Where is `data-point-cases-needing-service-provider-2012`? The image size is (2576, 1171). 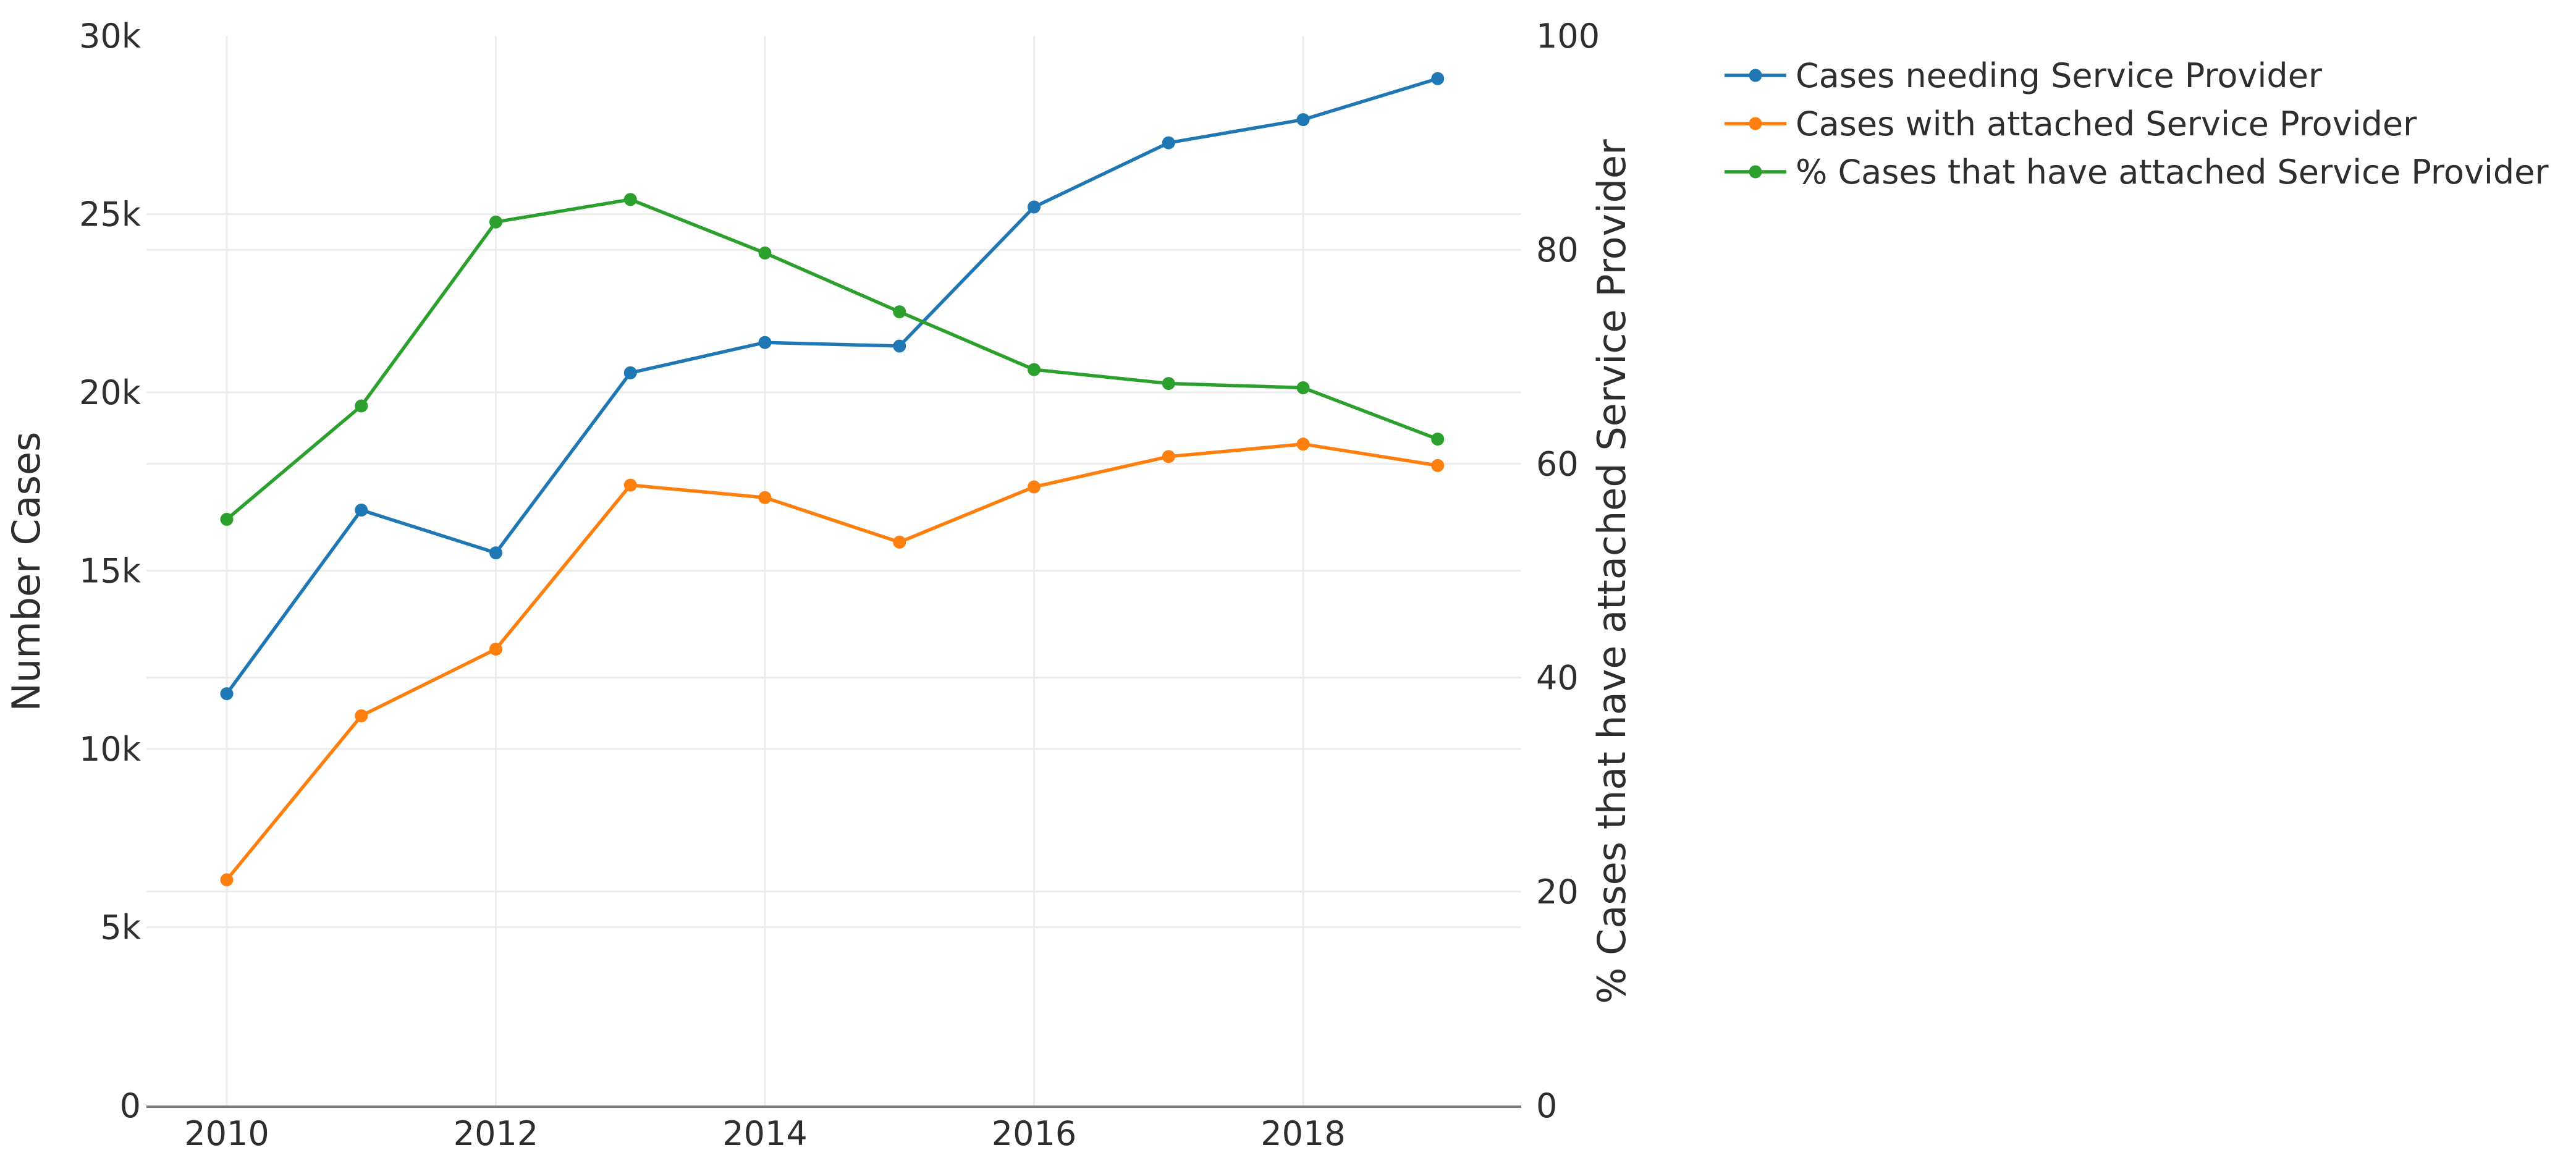 data-point-cases-needing-service-provider-2012 is located at coordinates (495, 553).